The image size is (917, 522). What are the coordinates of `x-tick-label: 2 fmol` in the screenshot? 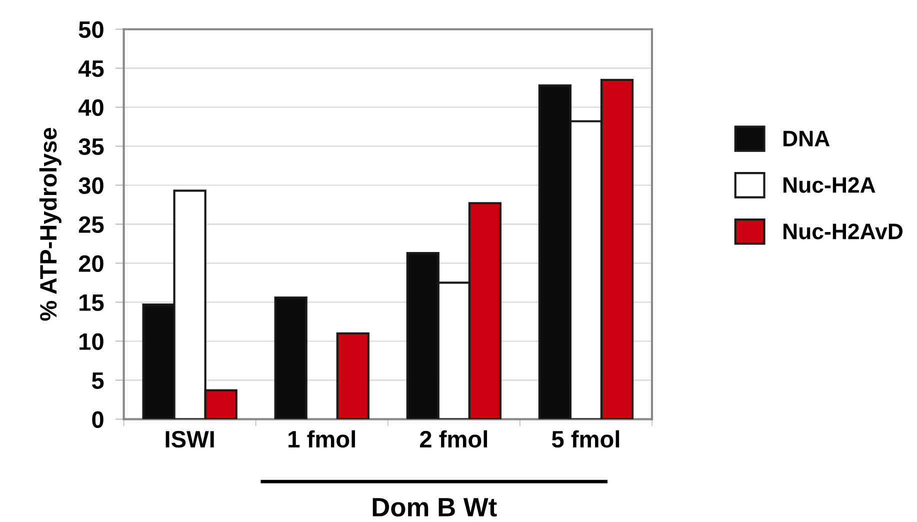 It's located at (454, 439).